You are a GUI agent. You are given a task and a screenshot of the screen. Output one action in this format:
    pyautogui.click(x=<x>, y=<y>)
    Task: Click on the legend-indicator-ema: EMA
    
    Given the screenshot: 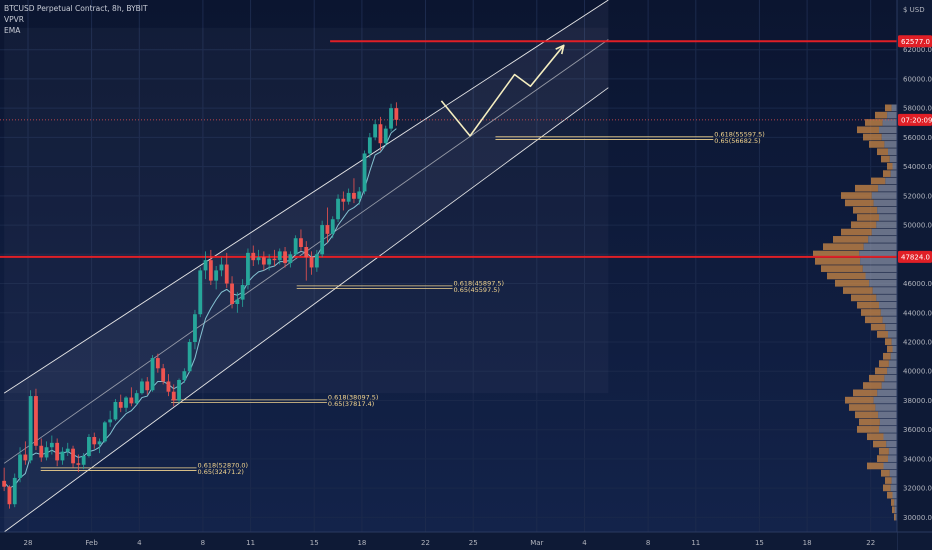 What is the action you would take?
    pyautogui.click(x=12, y=30)
    